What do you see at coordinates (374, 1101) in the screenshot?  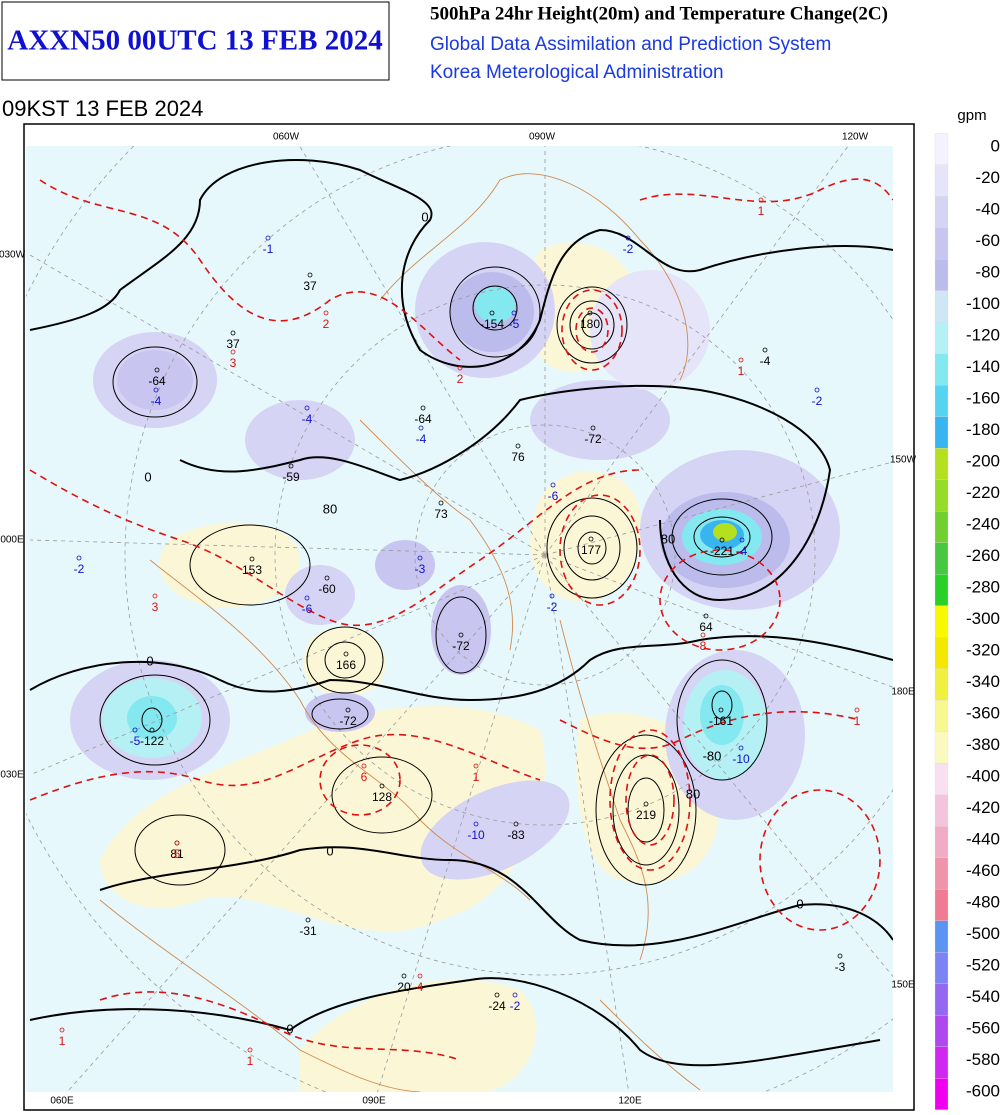 I see `geo-label: 090E` at bounding box center [374, 1101].